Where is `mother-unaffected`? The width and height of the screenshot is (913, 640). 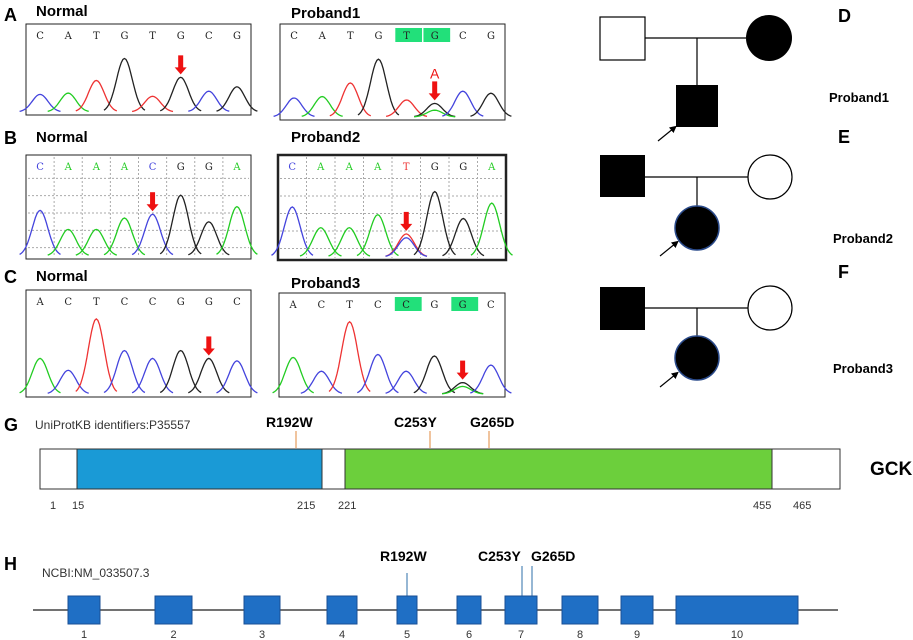 mother-unaffected is located at coordinates (770, 308).